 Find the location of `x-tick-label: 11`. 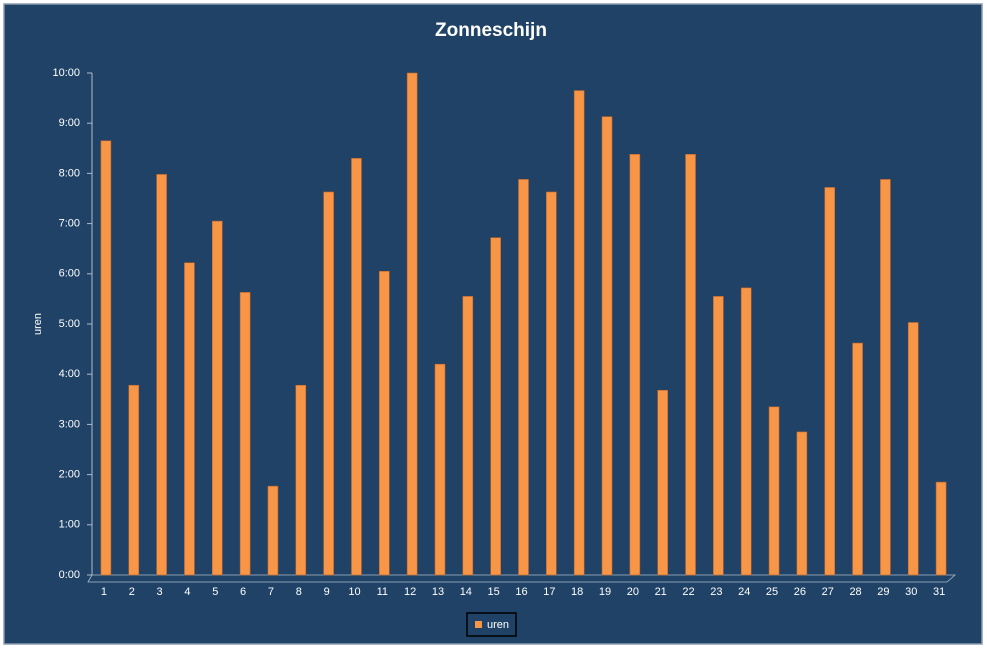

x-tick-label: 11 is located at coordinates (382, 592).